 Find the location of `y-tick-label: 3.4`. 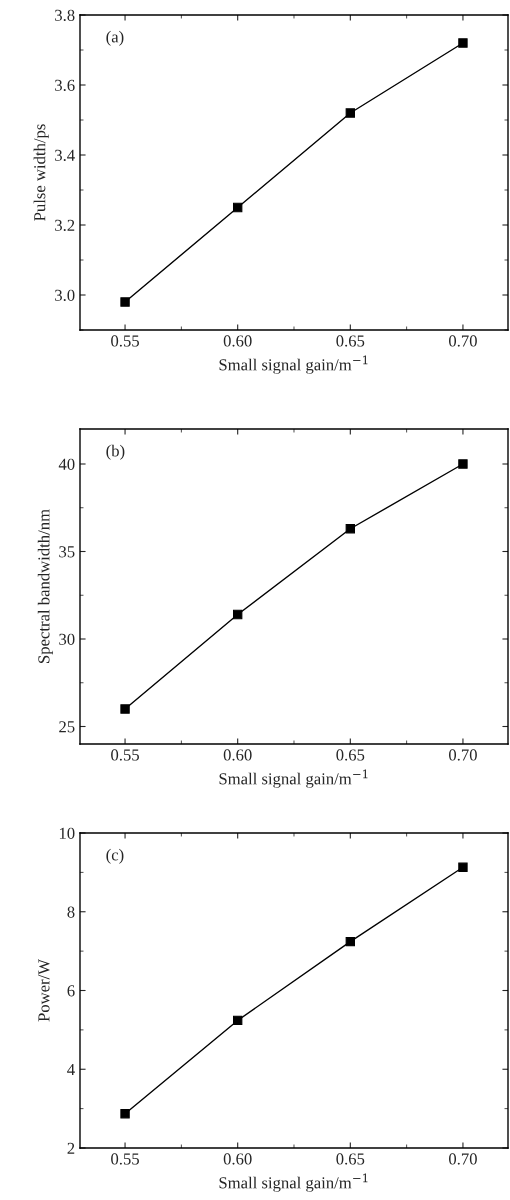

y-tick-label: 3.4 is located at coordinates (65, 155).